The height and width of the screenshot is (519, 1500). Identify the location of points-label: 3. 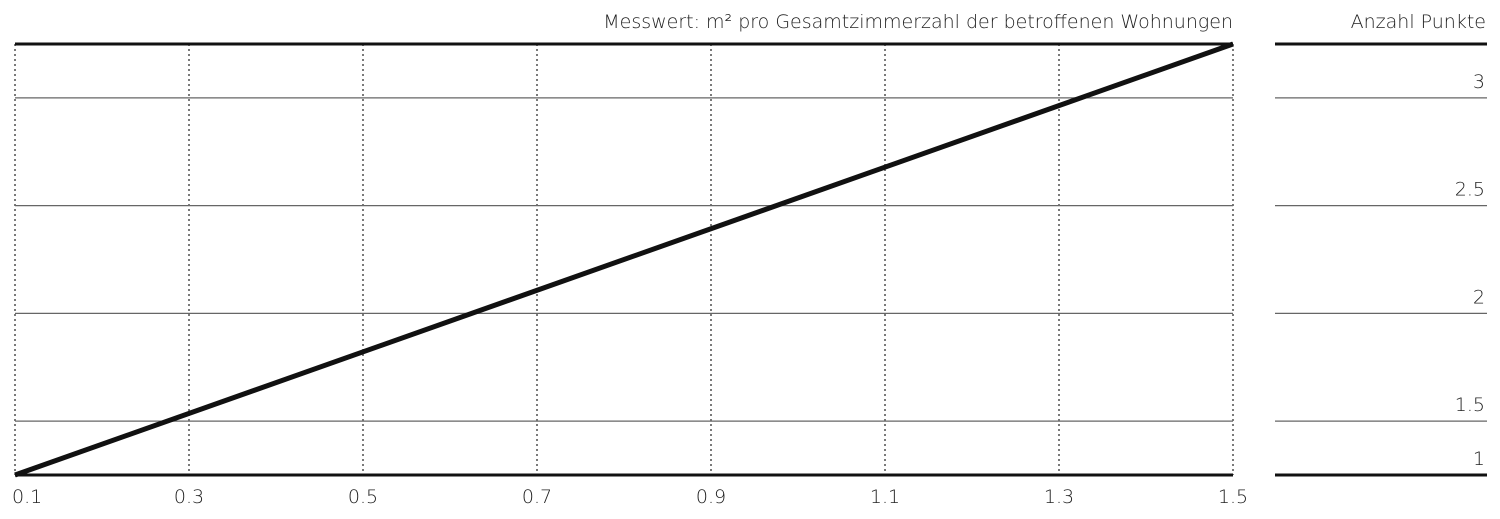
(1479, 82).